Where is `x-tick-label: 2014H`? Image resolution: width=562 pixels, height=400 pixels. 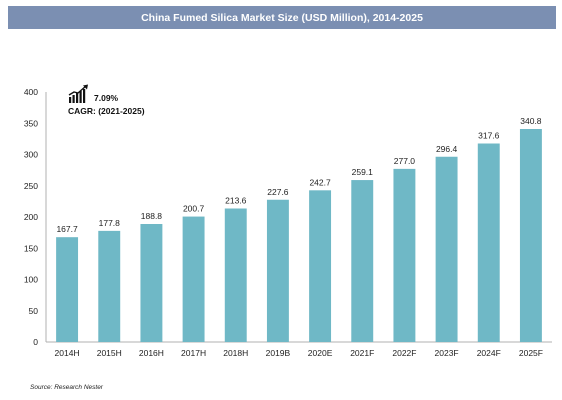 x-tick-label: 2014H is located at coordinates (67, 353).